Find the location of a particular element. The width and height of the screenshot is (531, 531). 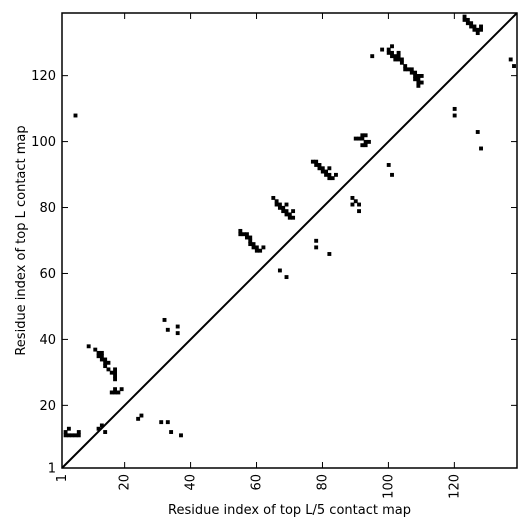

y-tick-label: 80 is located at coordinates (47, 208).